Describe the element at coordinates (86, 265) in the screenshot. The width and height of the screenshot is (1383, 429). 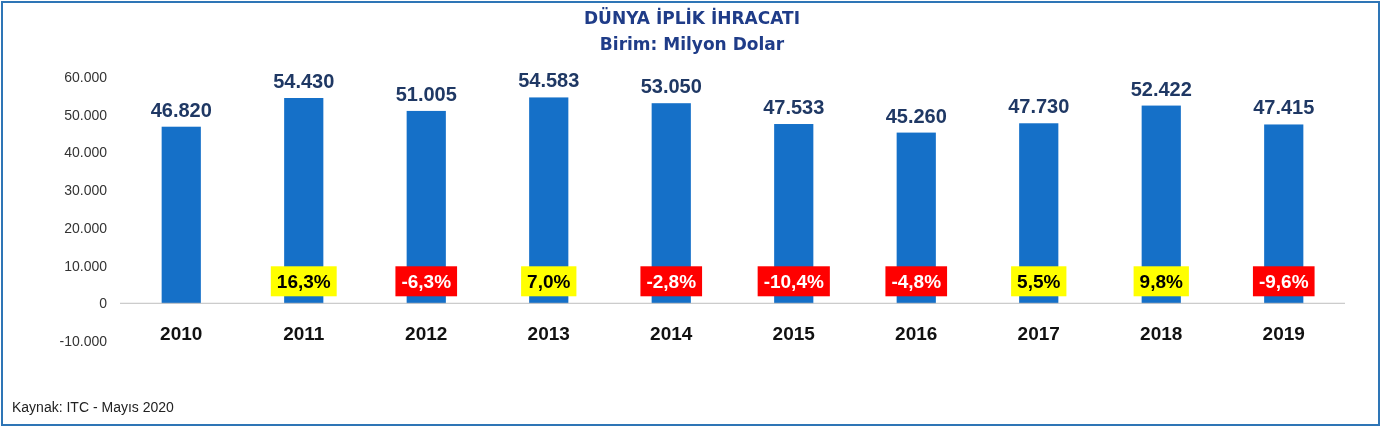
I see `y-tick-label: 10.000` at that location.